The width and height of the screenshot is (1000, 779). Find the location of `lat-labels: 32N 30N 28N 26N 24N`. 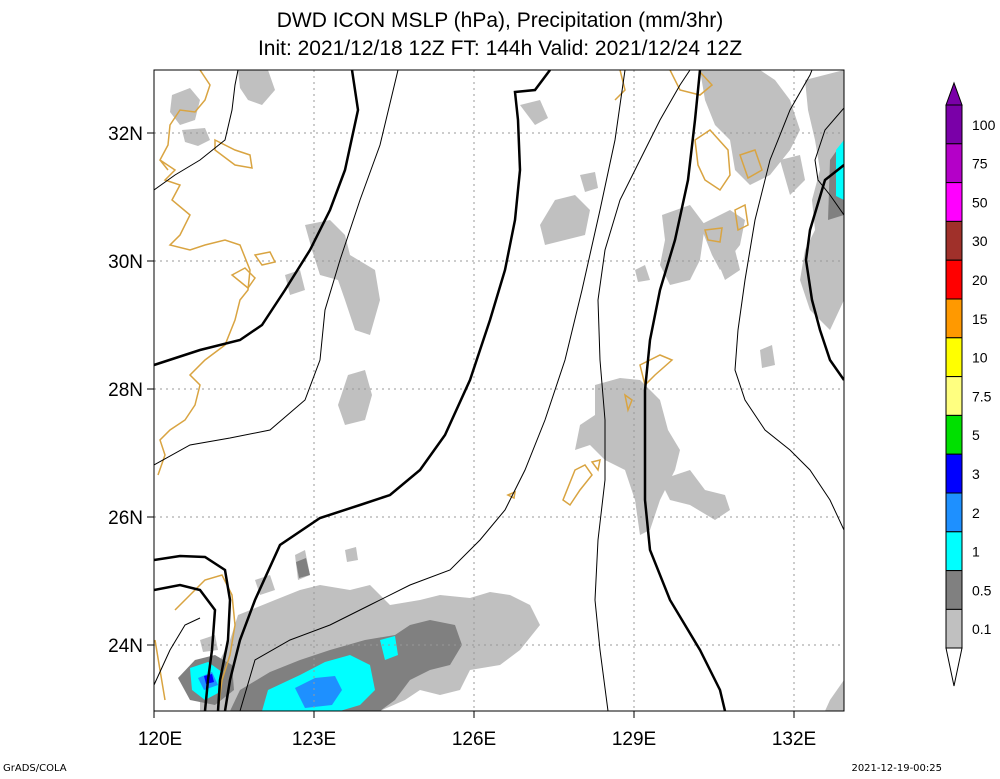

lat-labels: 32N 30N 28N 26N 24N is located at coordinates (125, 390).